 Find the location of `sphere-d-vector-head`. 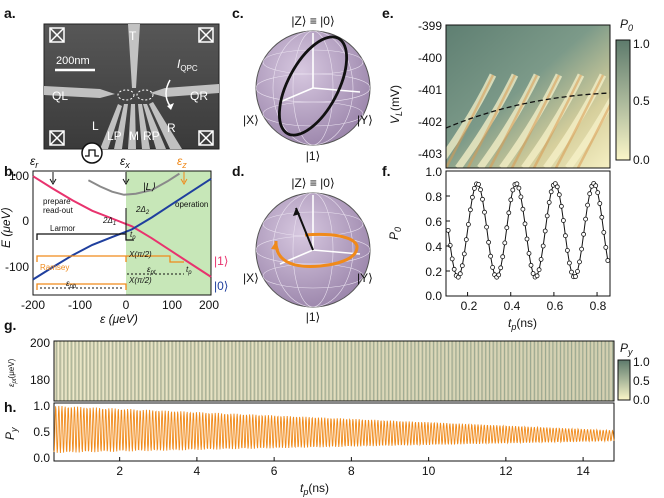

sphere-d-vector-head is located at coordinates (296, 212).